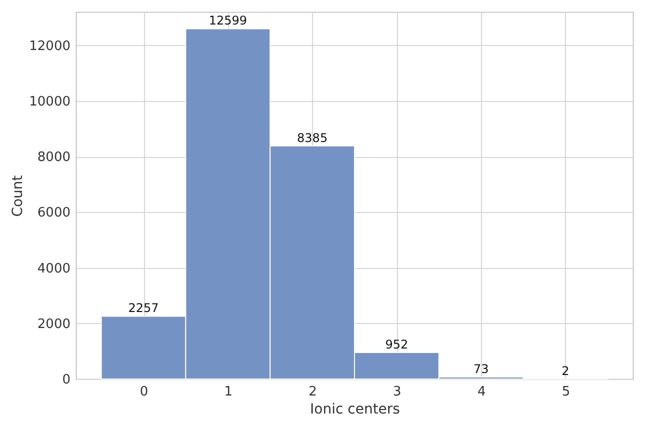  I want to click on y-tick-label: 10000, so click(49, 102).